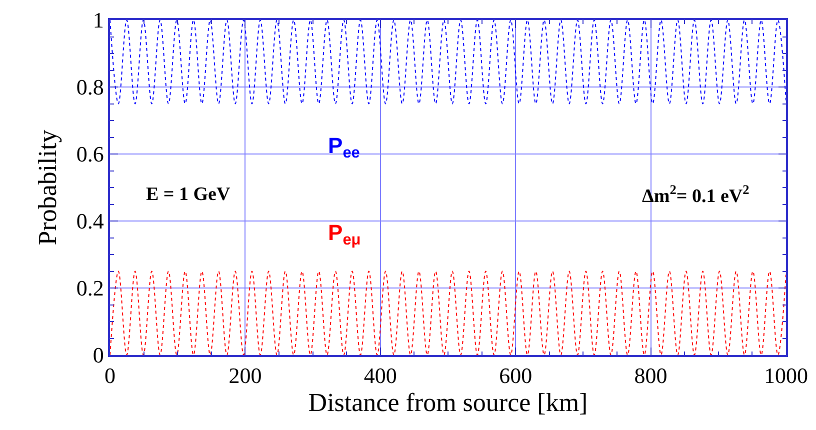 The width and height of the screenshot is (816, 430). I want to click on series-label: P$_{ee}$, so click(344, 147).